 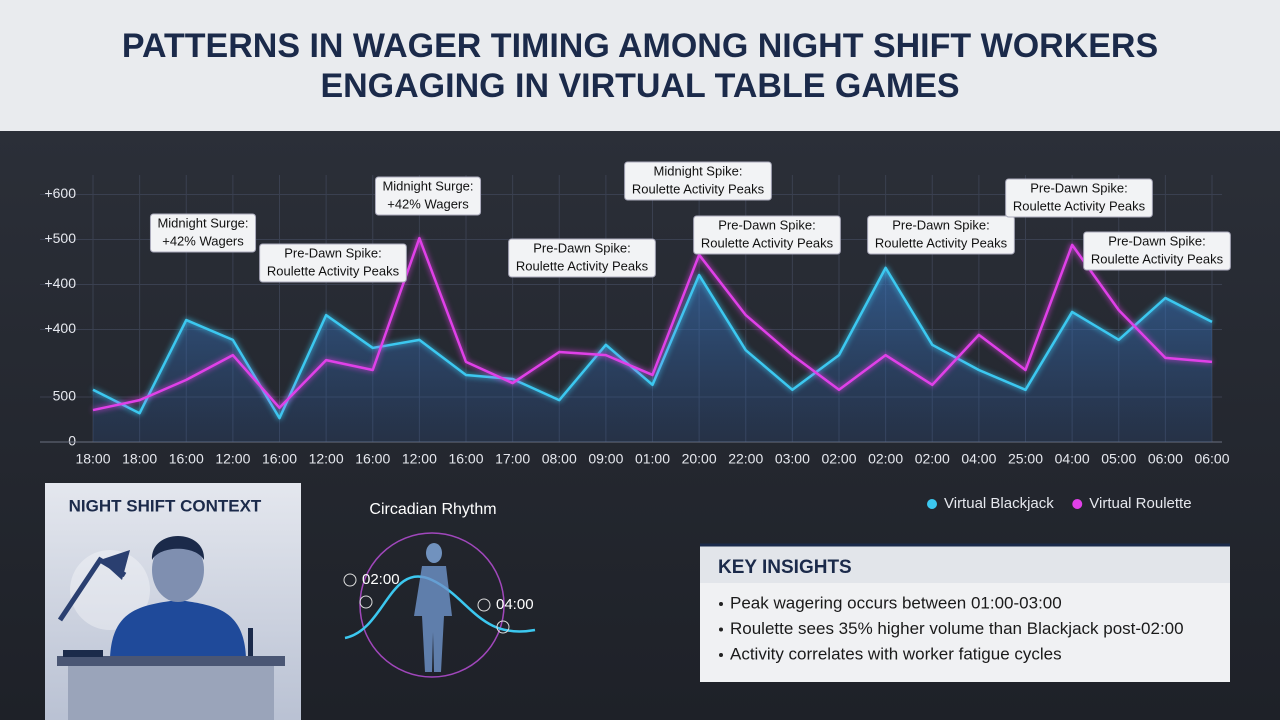 I want to click on x-tick-label: 01:00, so click(x=652, y=459).